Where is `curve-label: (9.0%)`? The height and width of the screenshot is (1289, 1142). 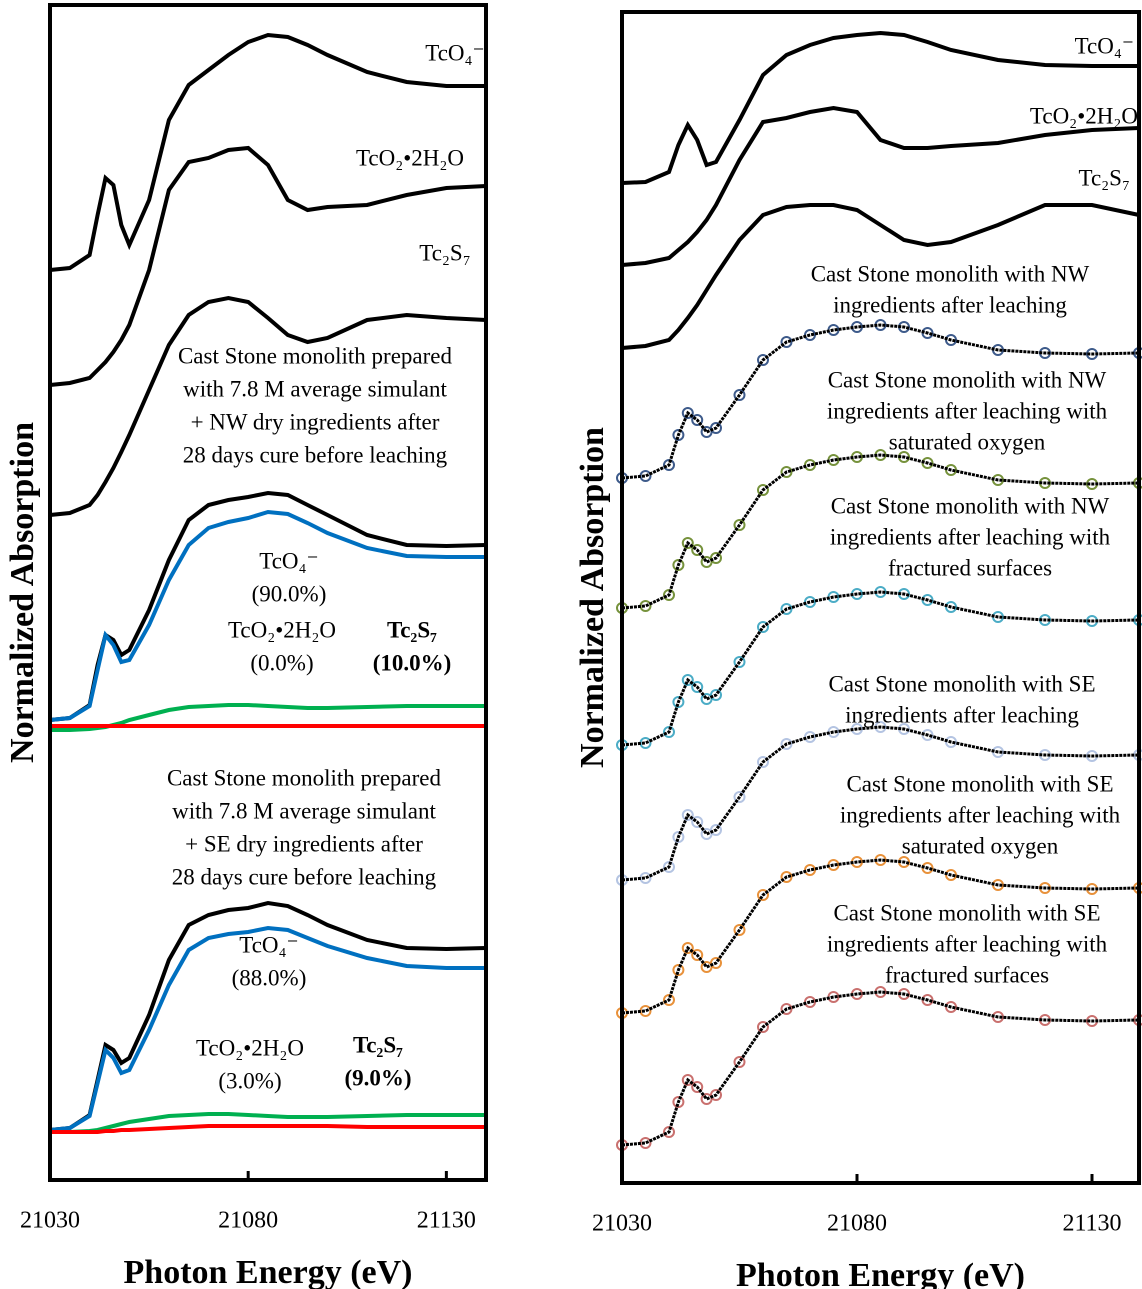
curve-label: (9.0%) is located at coordinates (377, 1077).